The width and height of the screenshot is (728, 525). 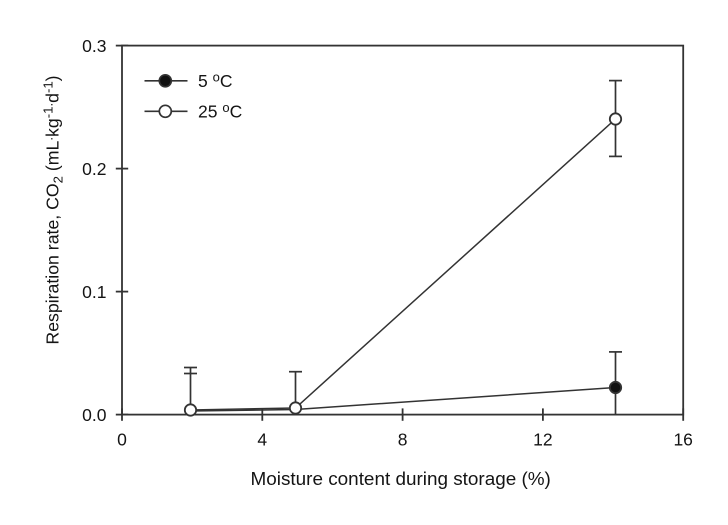 What do you see at coordinates (122, 439) in the screenshot?
I see `svg-text: 0` at bounding box center [122, 439].